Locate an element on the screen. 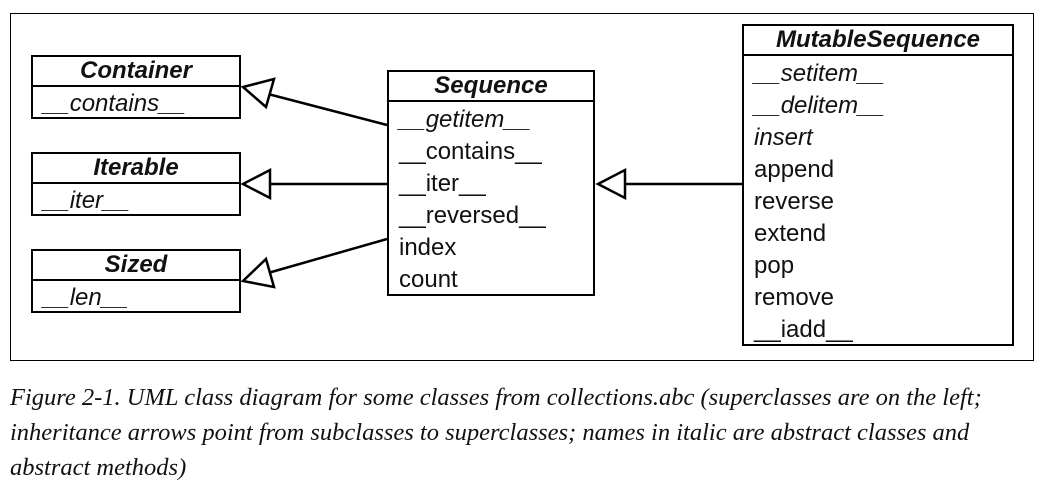 The width and height of the screenshot is (1044, 491). class-name-container: Container is located at coordinates (136, 72).